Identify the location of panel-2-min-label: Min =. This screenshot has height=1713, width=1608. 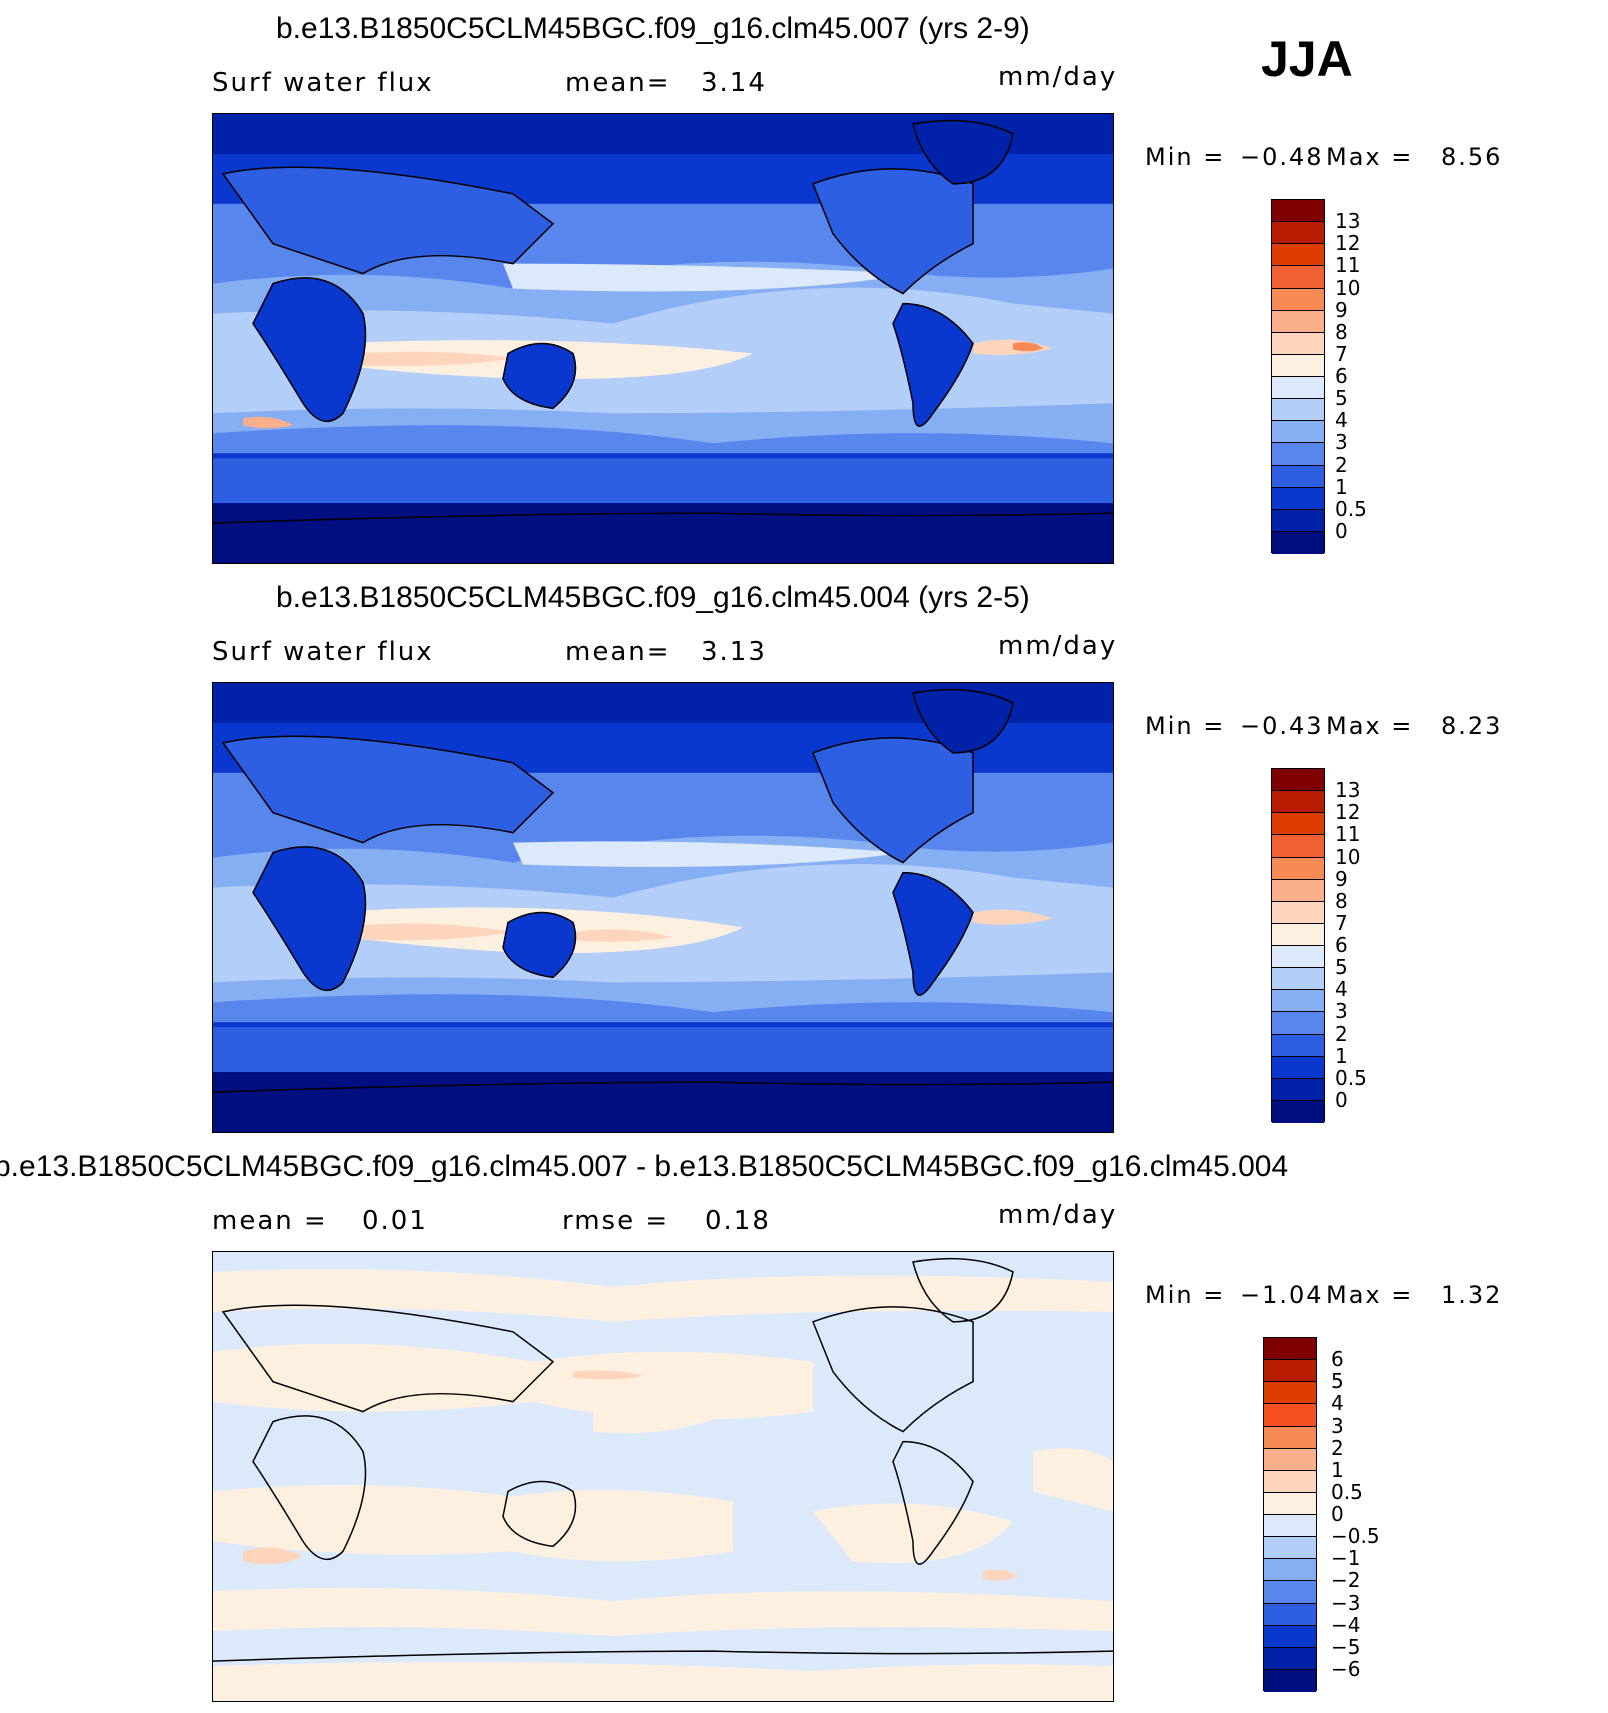
(1185, 726).